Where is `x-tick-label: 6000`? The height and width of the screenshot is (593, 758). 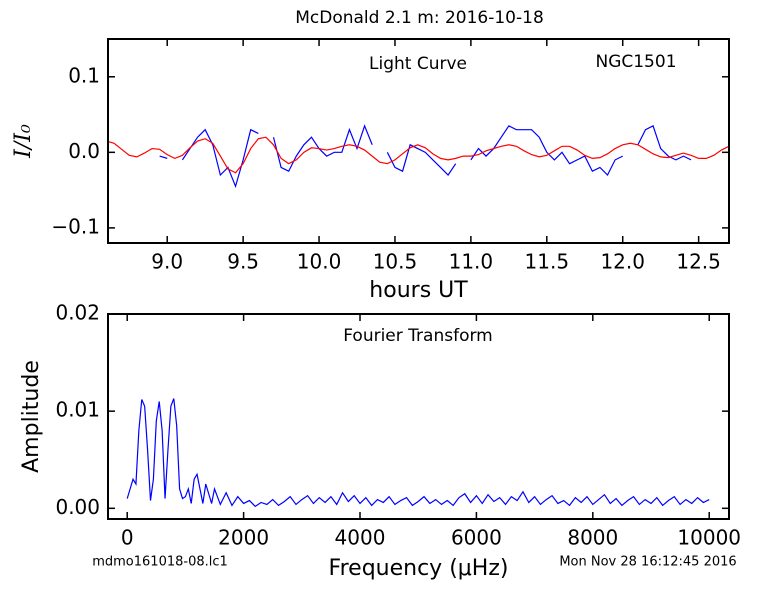 x-tick-label: 6000 is located at coordinates (476, 538).